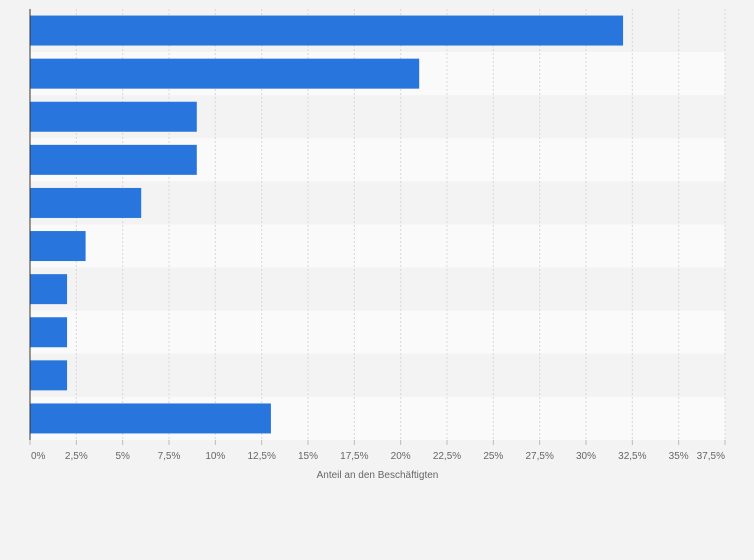  Describe the element at coordinates (122, 456) in the screenshot. I see `x-tick-label: 5%` at that location.